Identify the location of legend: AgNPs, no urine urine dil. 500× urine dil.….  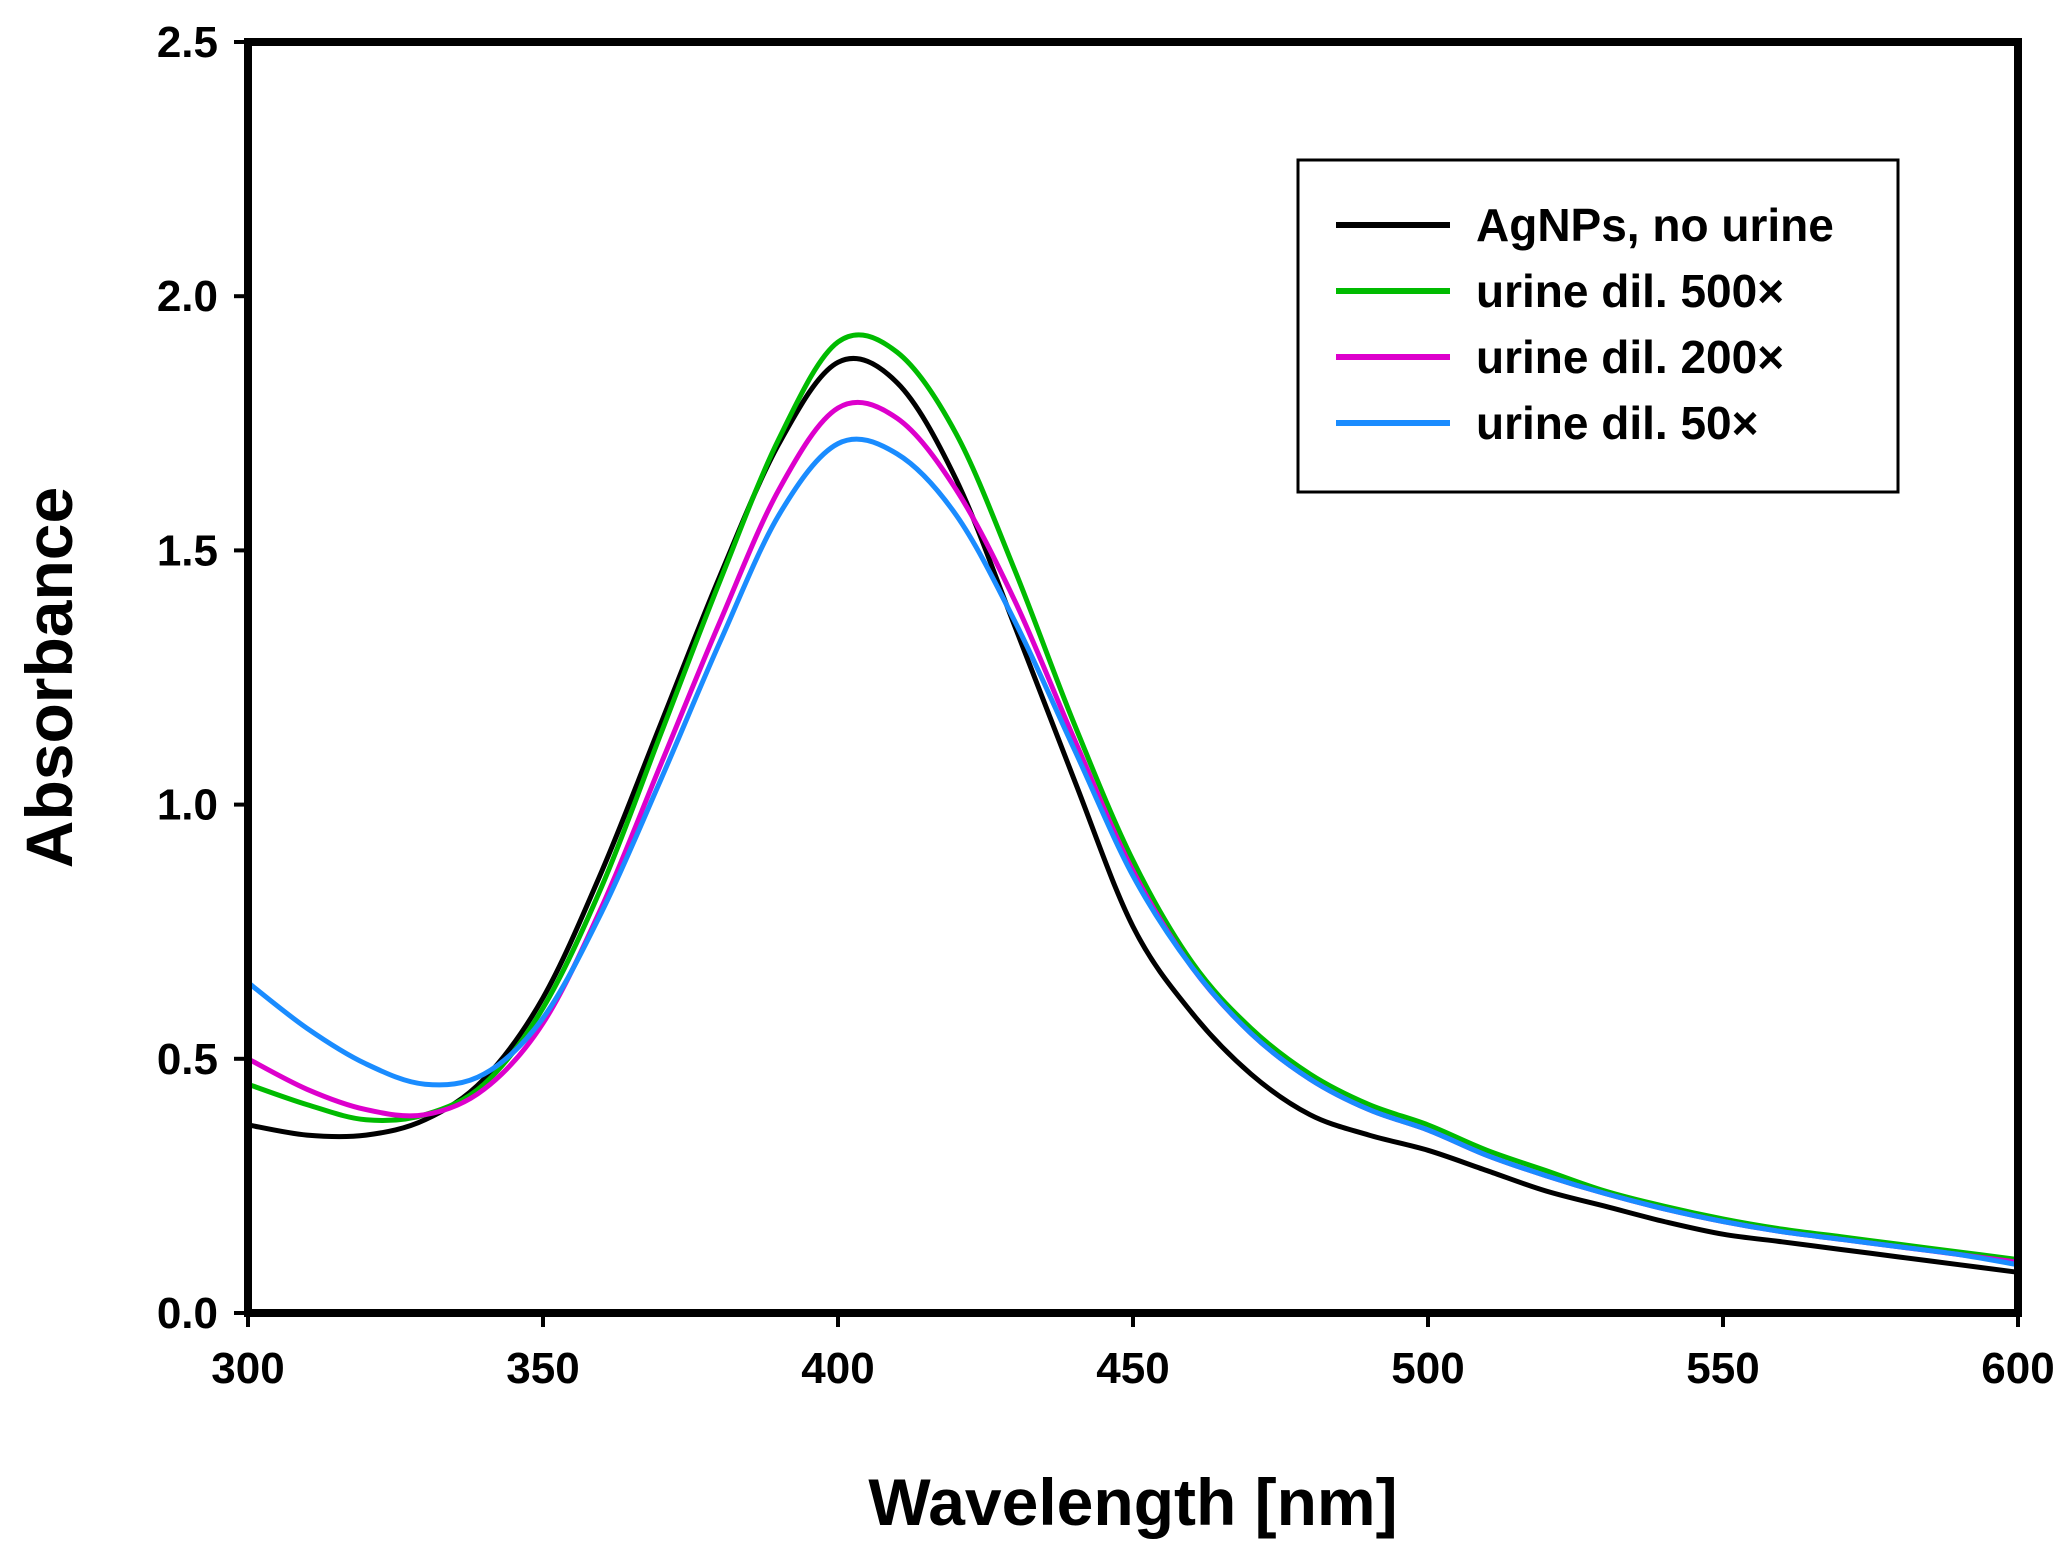
(1598, 326).